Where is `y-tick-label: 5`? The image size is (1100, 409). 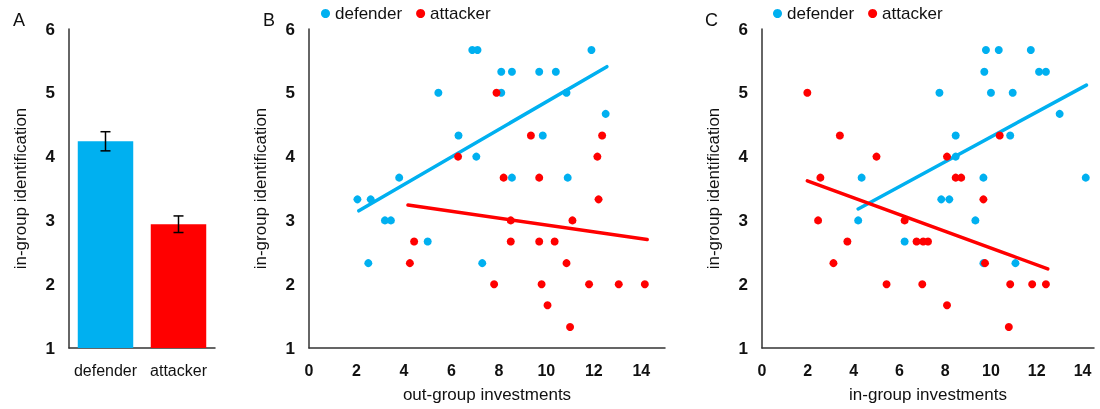
y-tick-label: 5 is located at coordinates (290, 93).